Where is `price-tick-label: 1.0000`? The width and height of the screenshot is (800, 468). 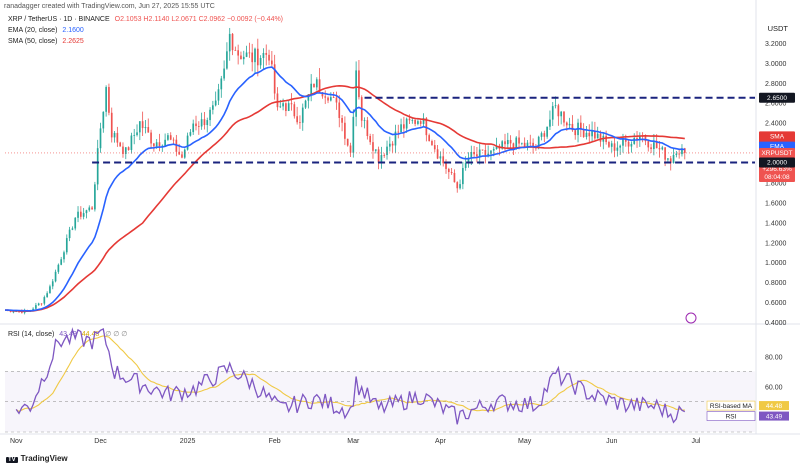 price-tick-label: 1.0000 is located at coordinates (776, 263).